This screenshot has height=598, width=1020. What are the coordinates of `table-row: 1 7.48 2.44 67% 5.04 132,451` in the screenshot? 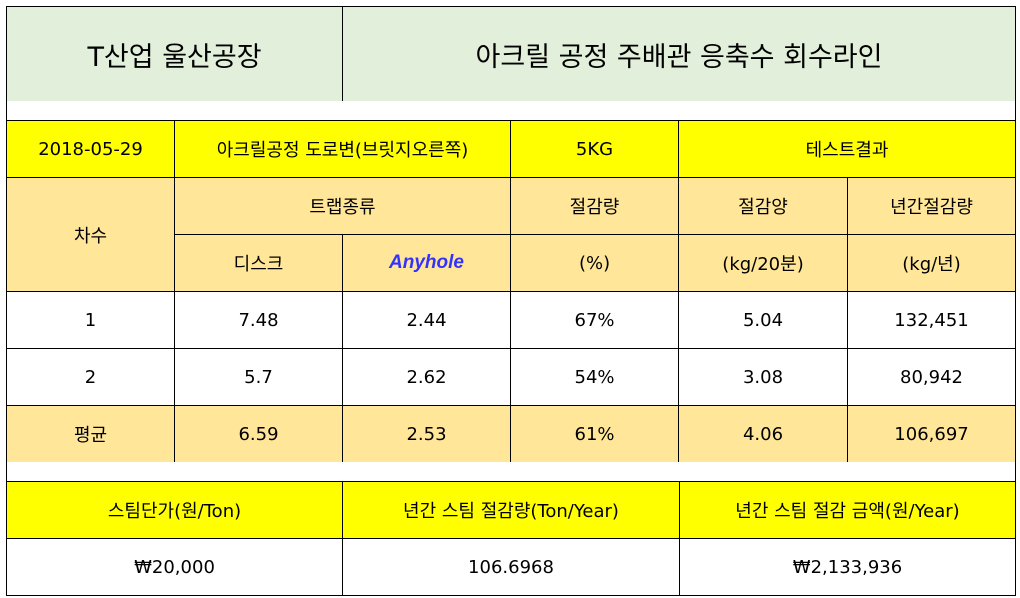 It's located at (511, 320).